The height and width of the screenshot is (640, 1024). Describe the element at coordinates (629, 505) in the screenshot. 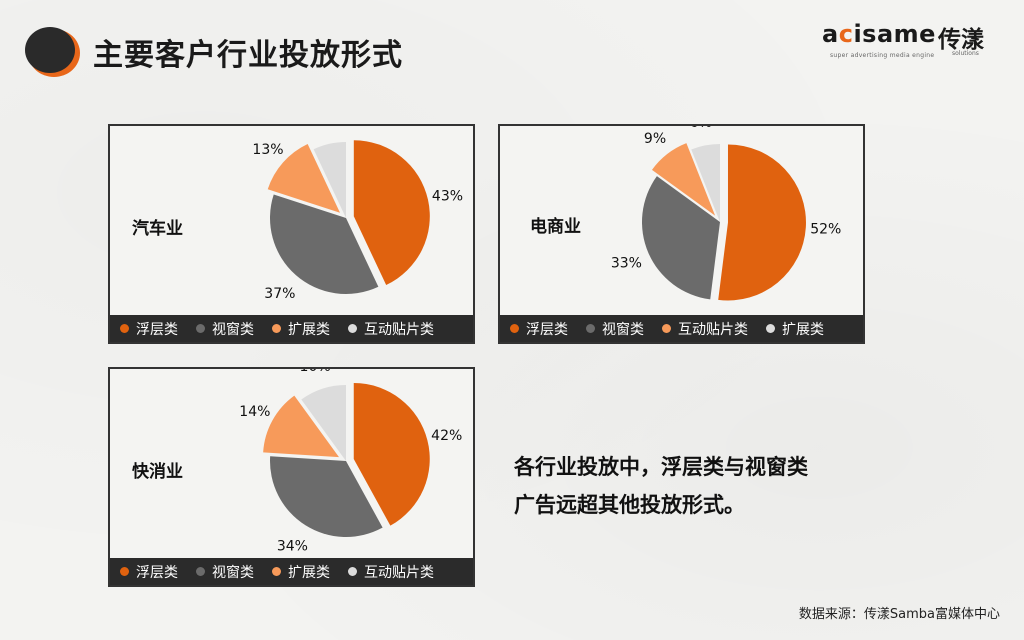

I see `summary-line-2: 广告远超其他投放形式。` at that location.